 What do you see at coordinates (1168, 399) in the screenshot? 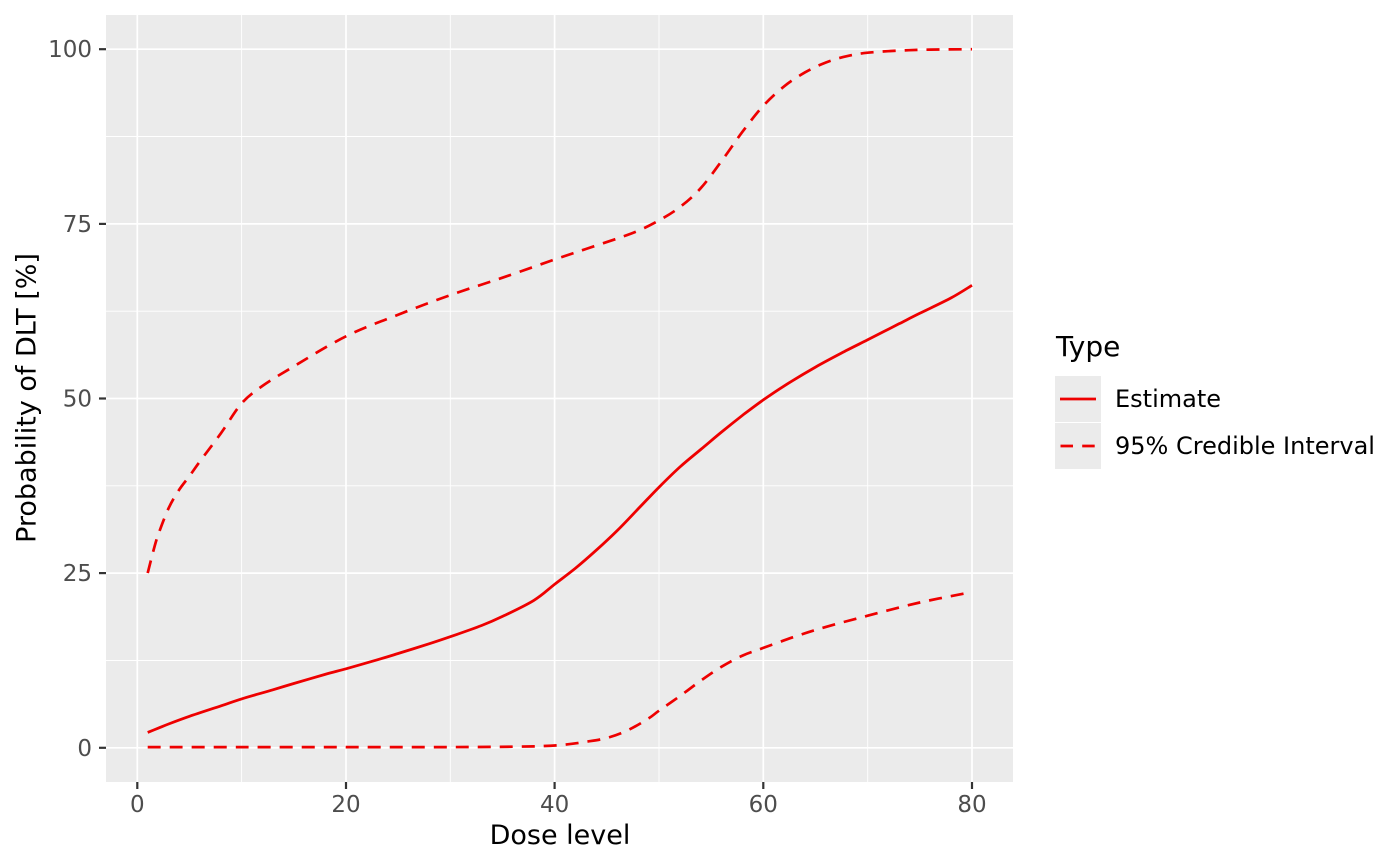
I see `legend-label-estimate: Estimate` at bounding box center [1168, 399].